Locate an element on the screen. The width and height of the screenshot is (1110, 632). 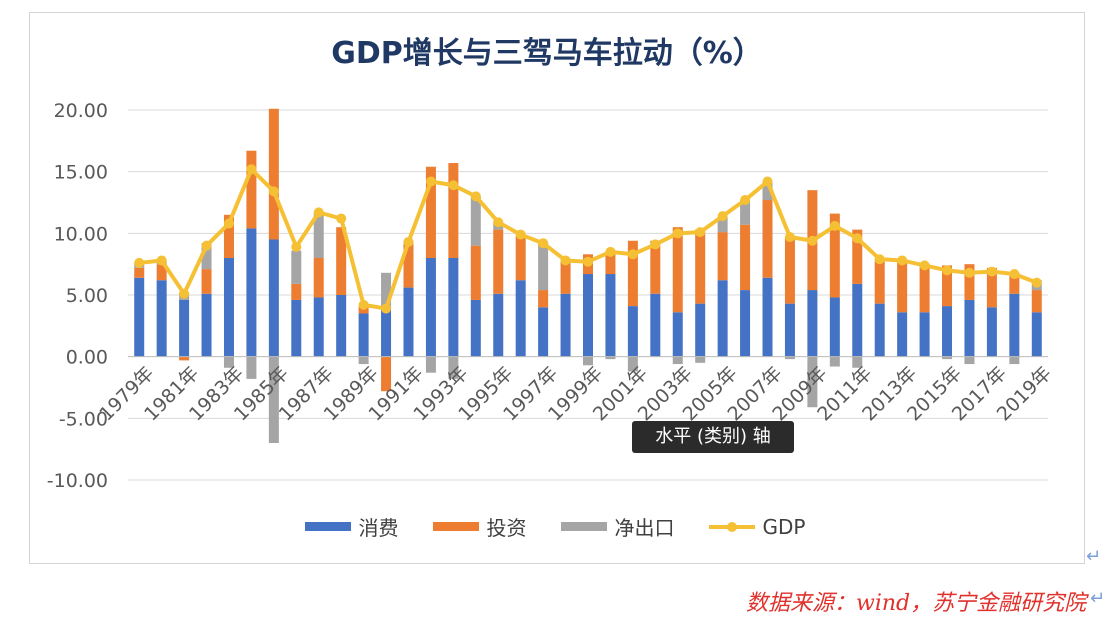
paragraph-mark-icon-2: ↵ is located at coordinates (1098, 598).